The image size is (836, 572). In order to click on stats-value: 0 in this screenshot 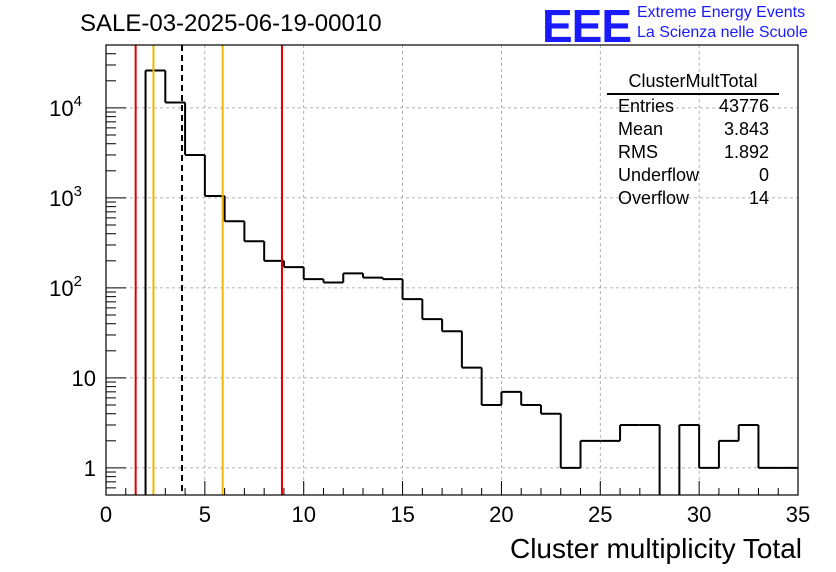, I will do `click(763, 175)`.